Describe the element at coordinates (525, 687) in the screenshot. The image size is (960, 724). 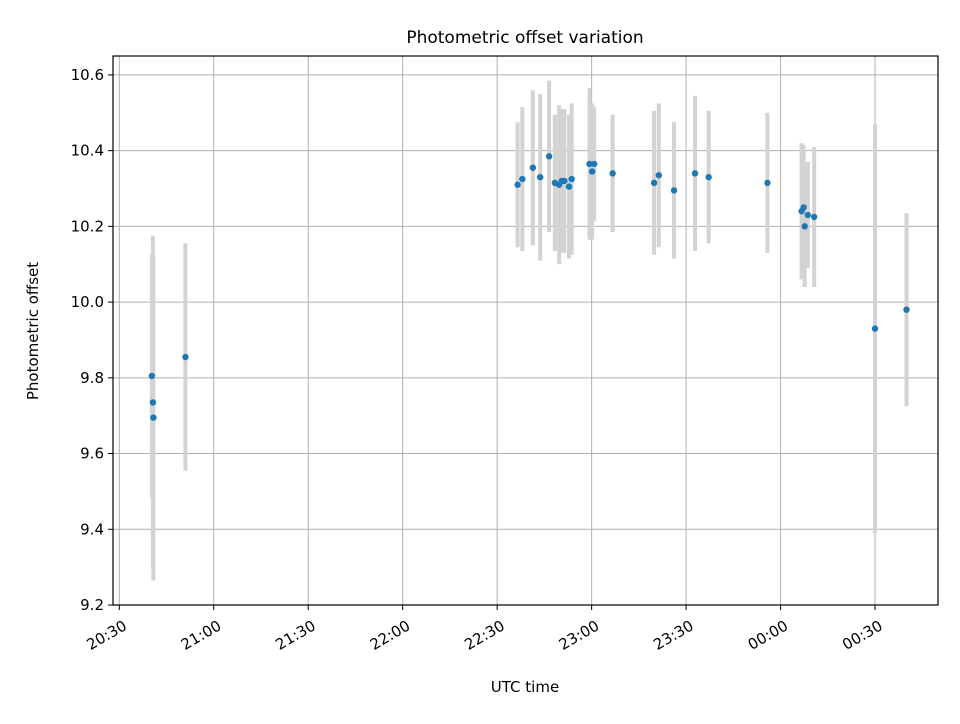
I see `x-axis-label: UTC time` at that location.